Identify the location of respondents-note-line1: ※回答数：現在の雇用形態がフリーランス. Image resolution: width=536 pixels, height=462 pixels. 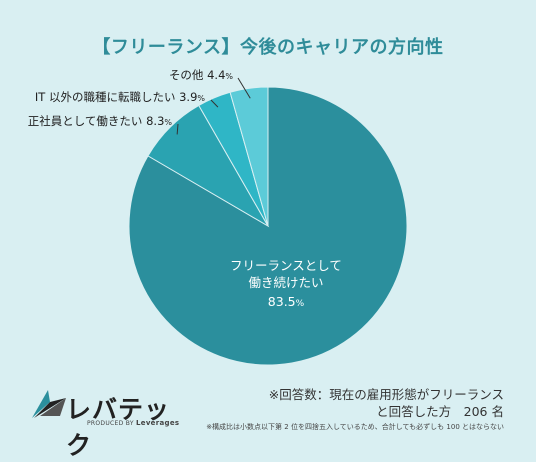
(386, 394).